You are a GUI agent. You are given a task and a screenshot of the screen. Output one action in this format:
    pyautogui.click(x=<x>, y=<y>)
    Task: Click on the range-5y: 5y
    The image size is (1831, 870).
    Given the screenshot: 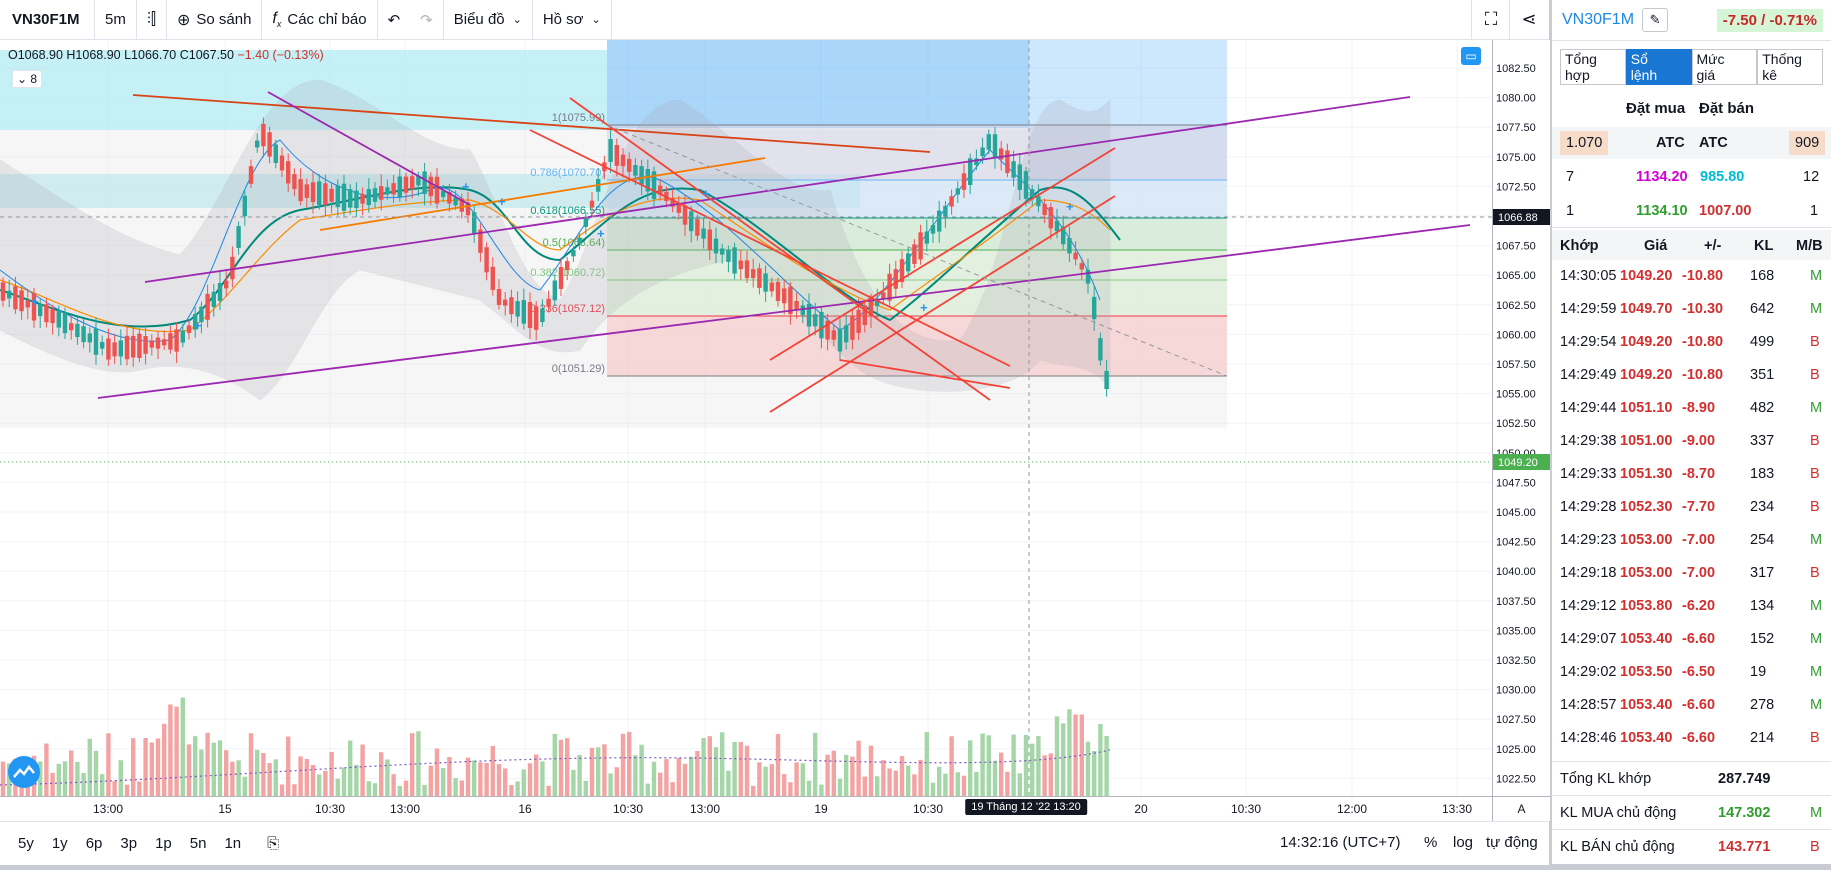 What is the action you would take?
    pyautogui.click(x=26, y=843)
    